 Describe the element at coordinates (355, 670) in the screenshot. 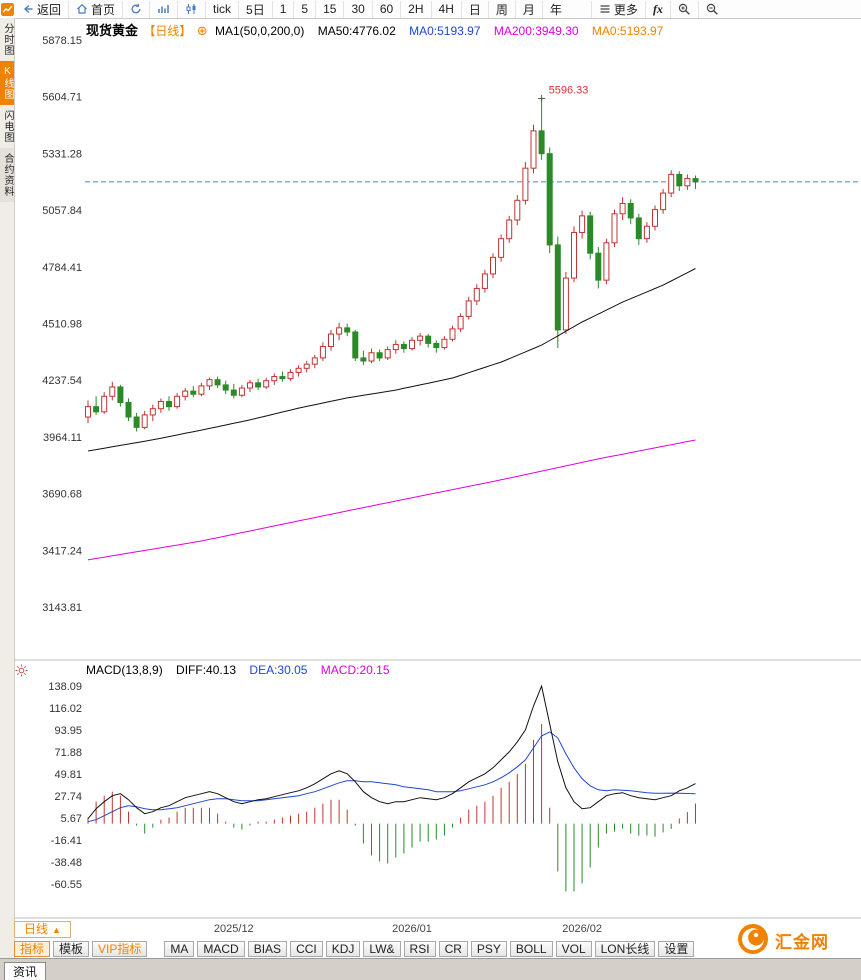

I see `macd-bar-value: MACD:20.15` at that location.